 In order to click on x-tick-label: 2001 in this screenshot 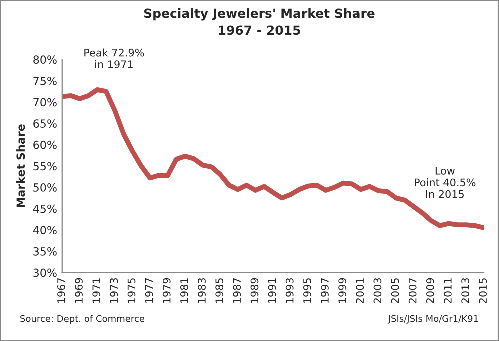, I will do `click(360, 291)`.